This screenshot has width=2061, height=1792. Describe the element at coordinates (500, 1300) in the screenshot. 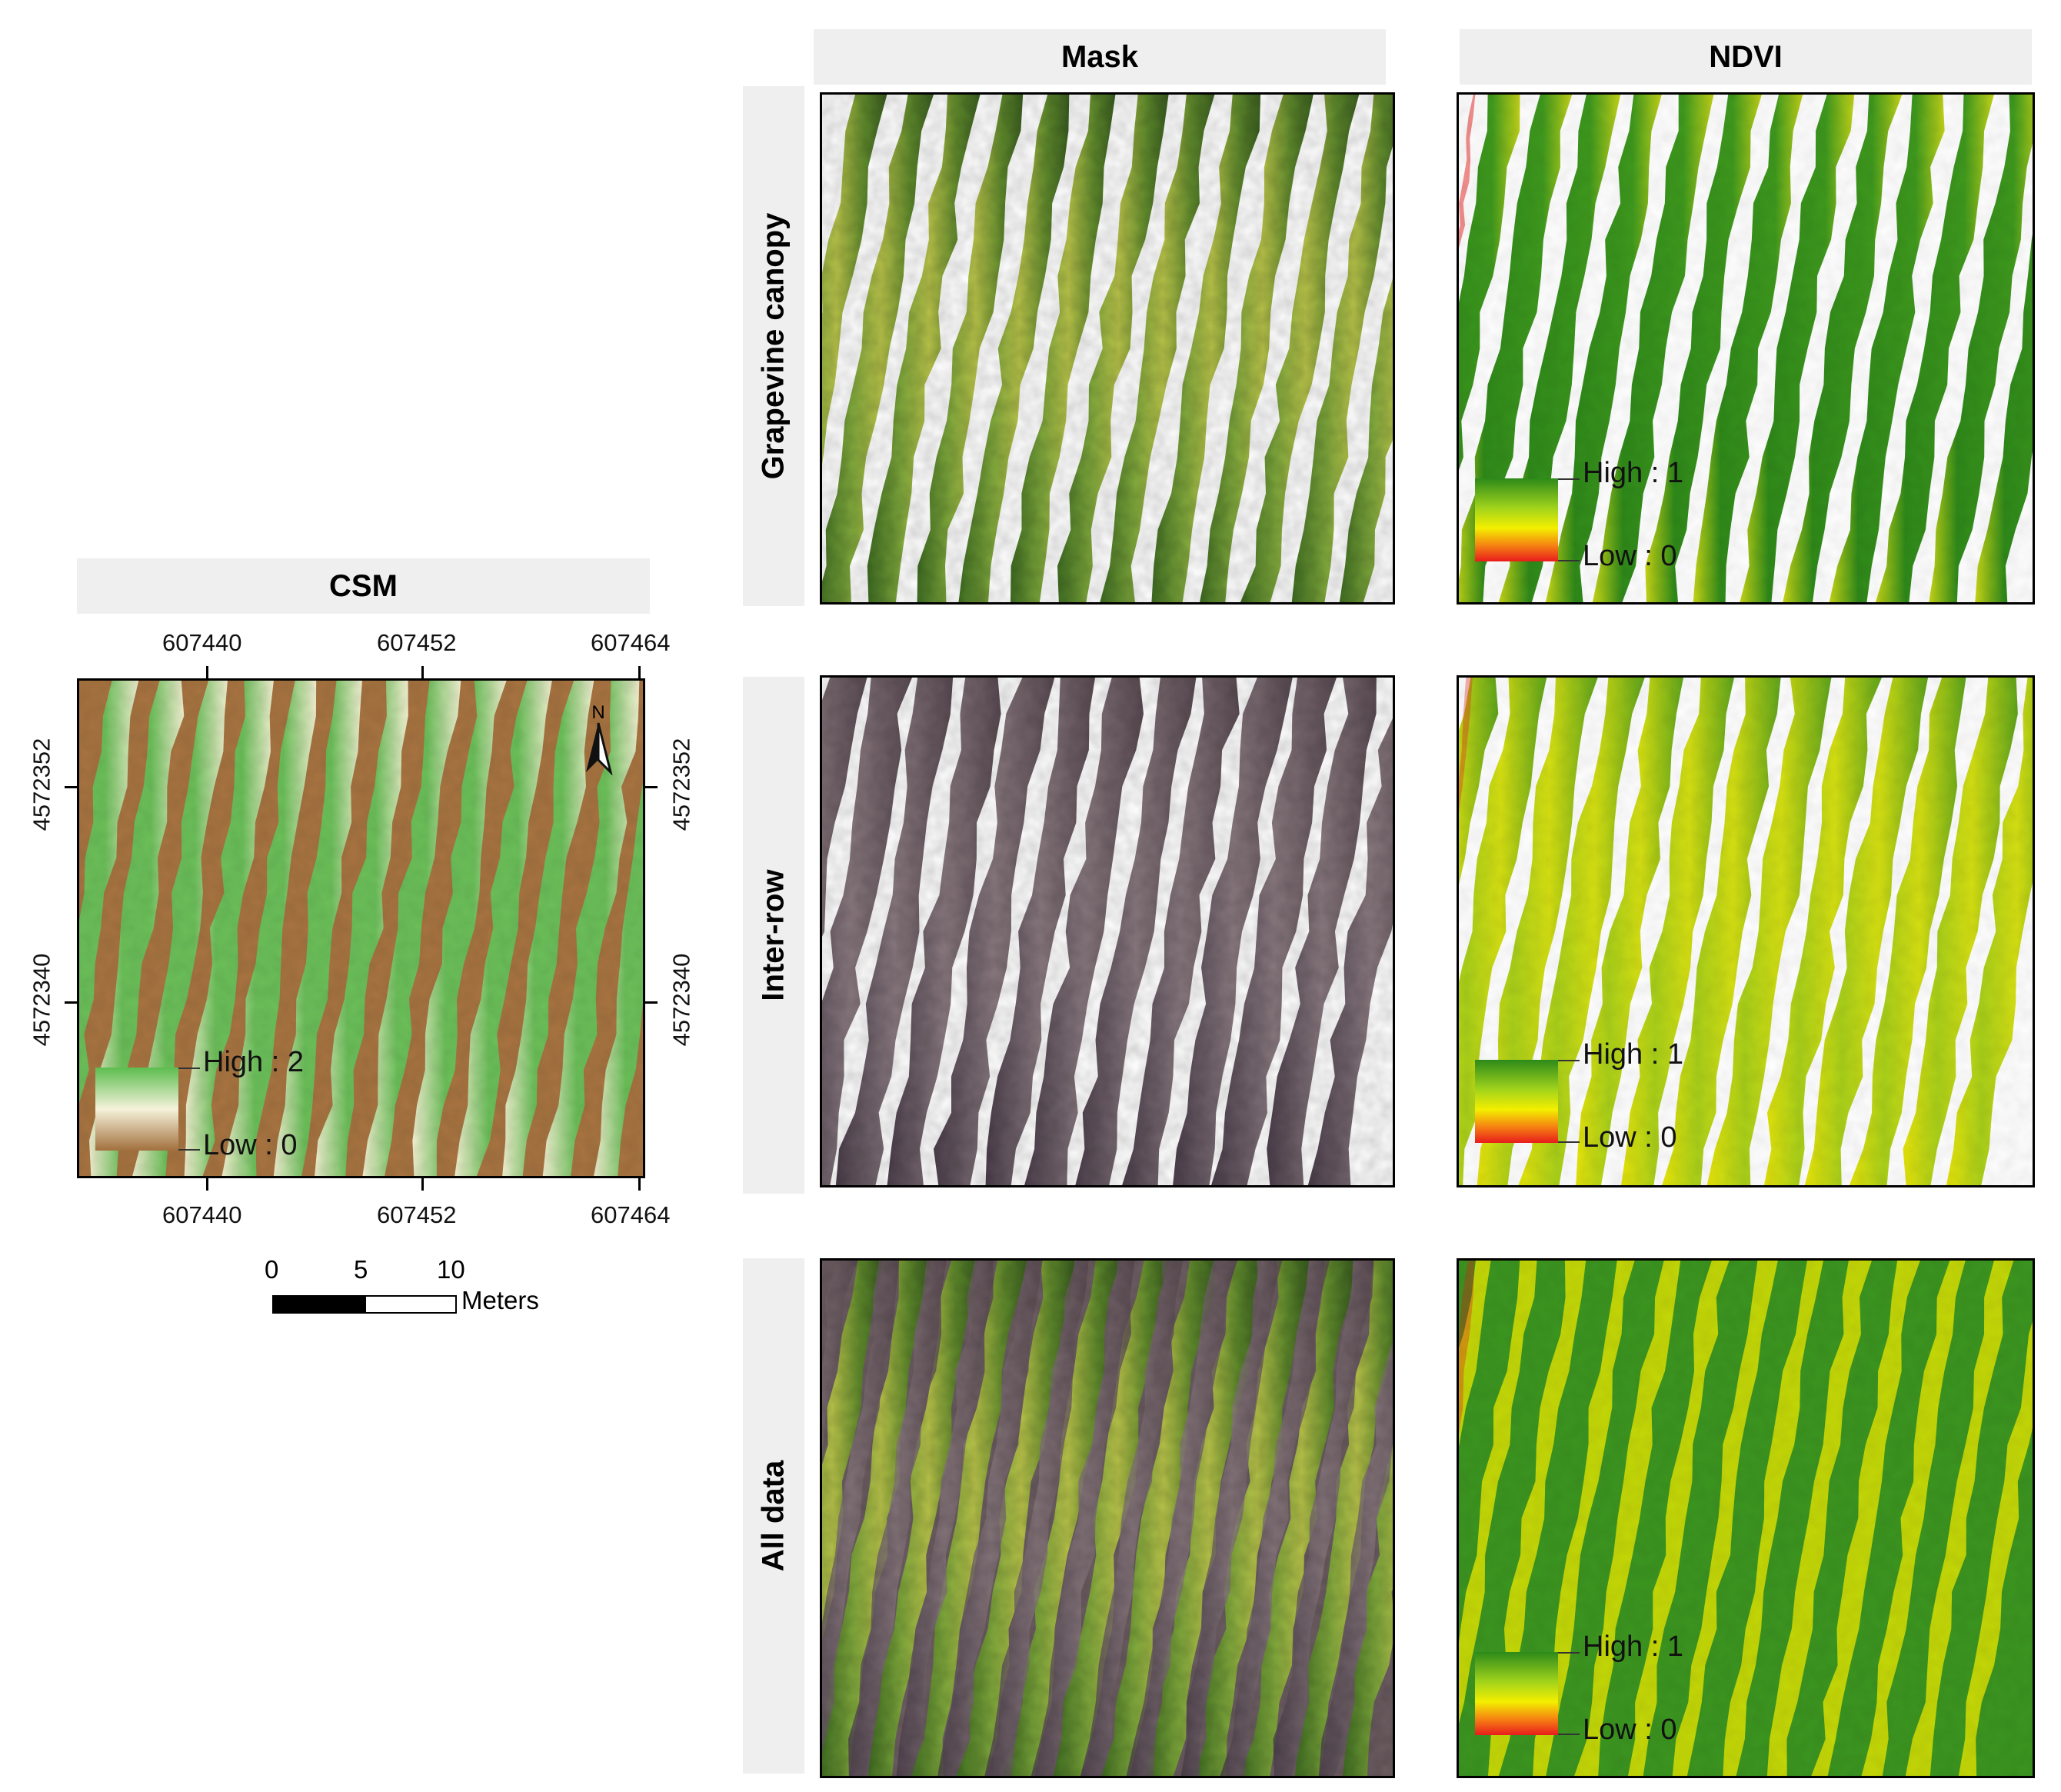

I see `scale-unit: Meters` at that location.